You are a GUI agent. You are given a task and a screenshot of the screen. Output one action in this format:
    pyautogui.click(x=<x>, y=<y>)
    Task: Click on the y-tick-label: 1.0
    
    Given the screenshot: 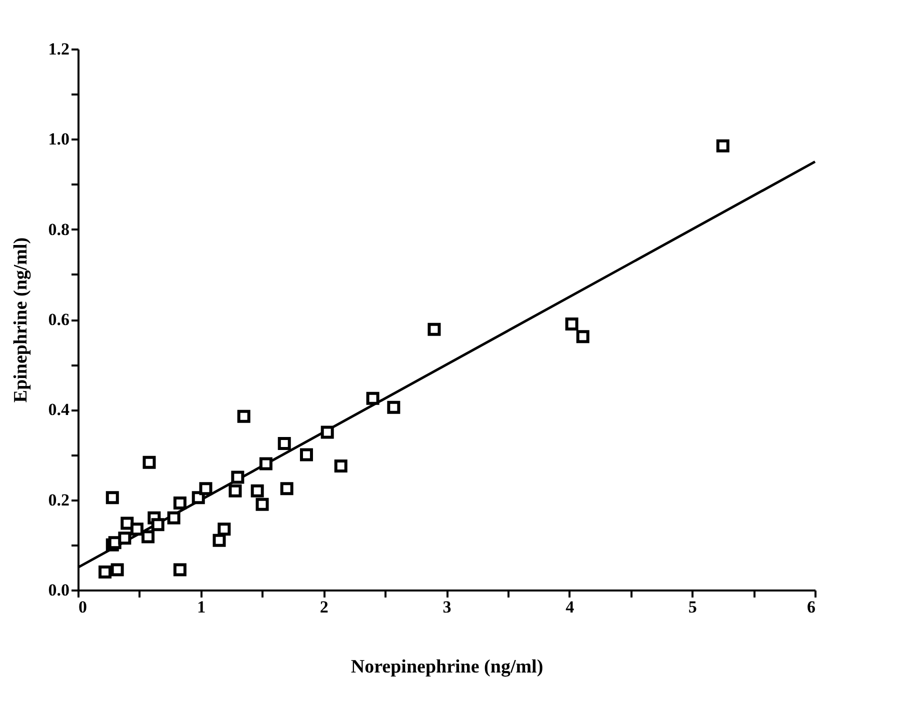 What is the action you would take?
    pyautogui.click(x=59, y=139)
    